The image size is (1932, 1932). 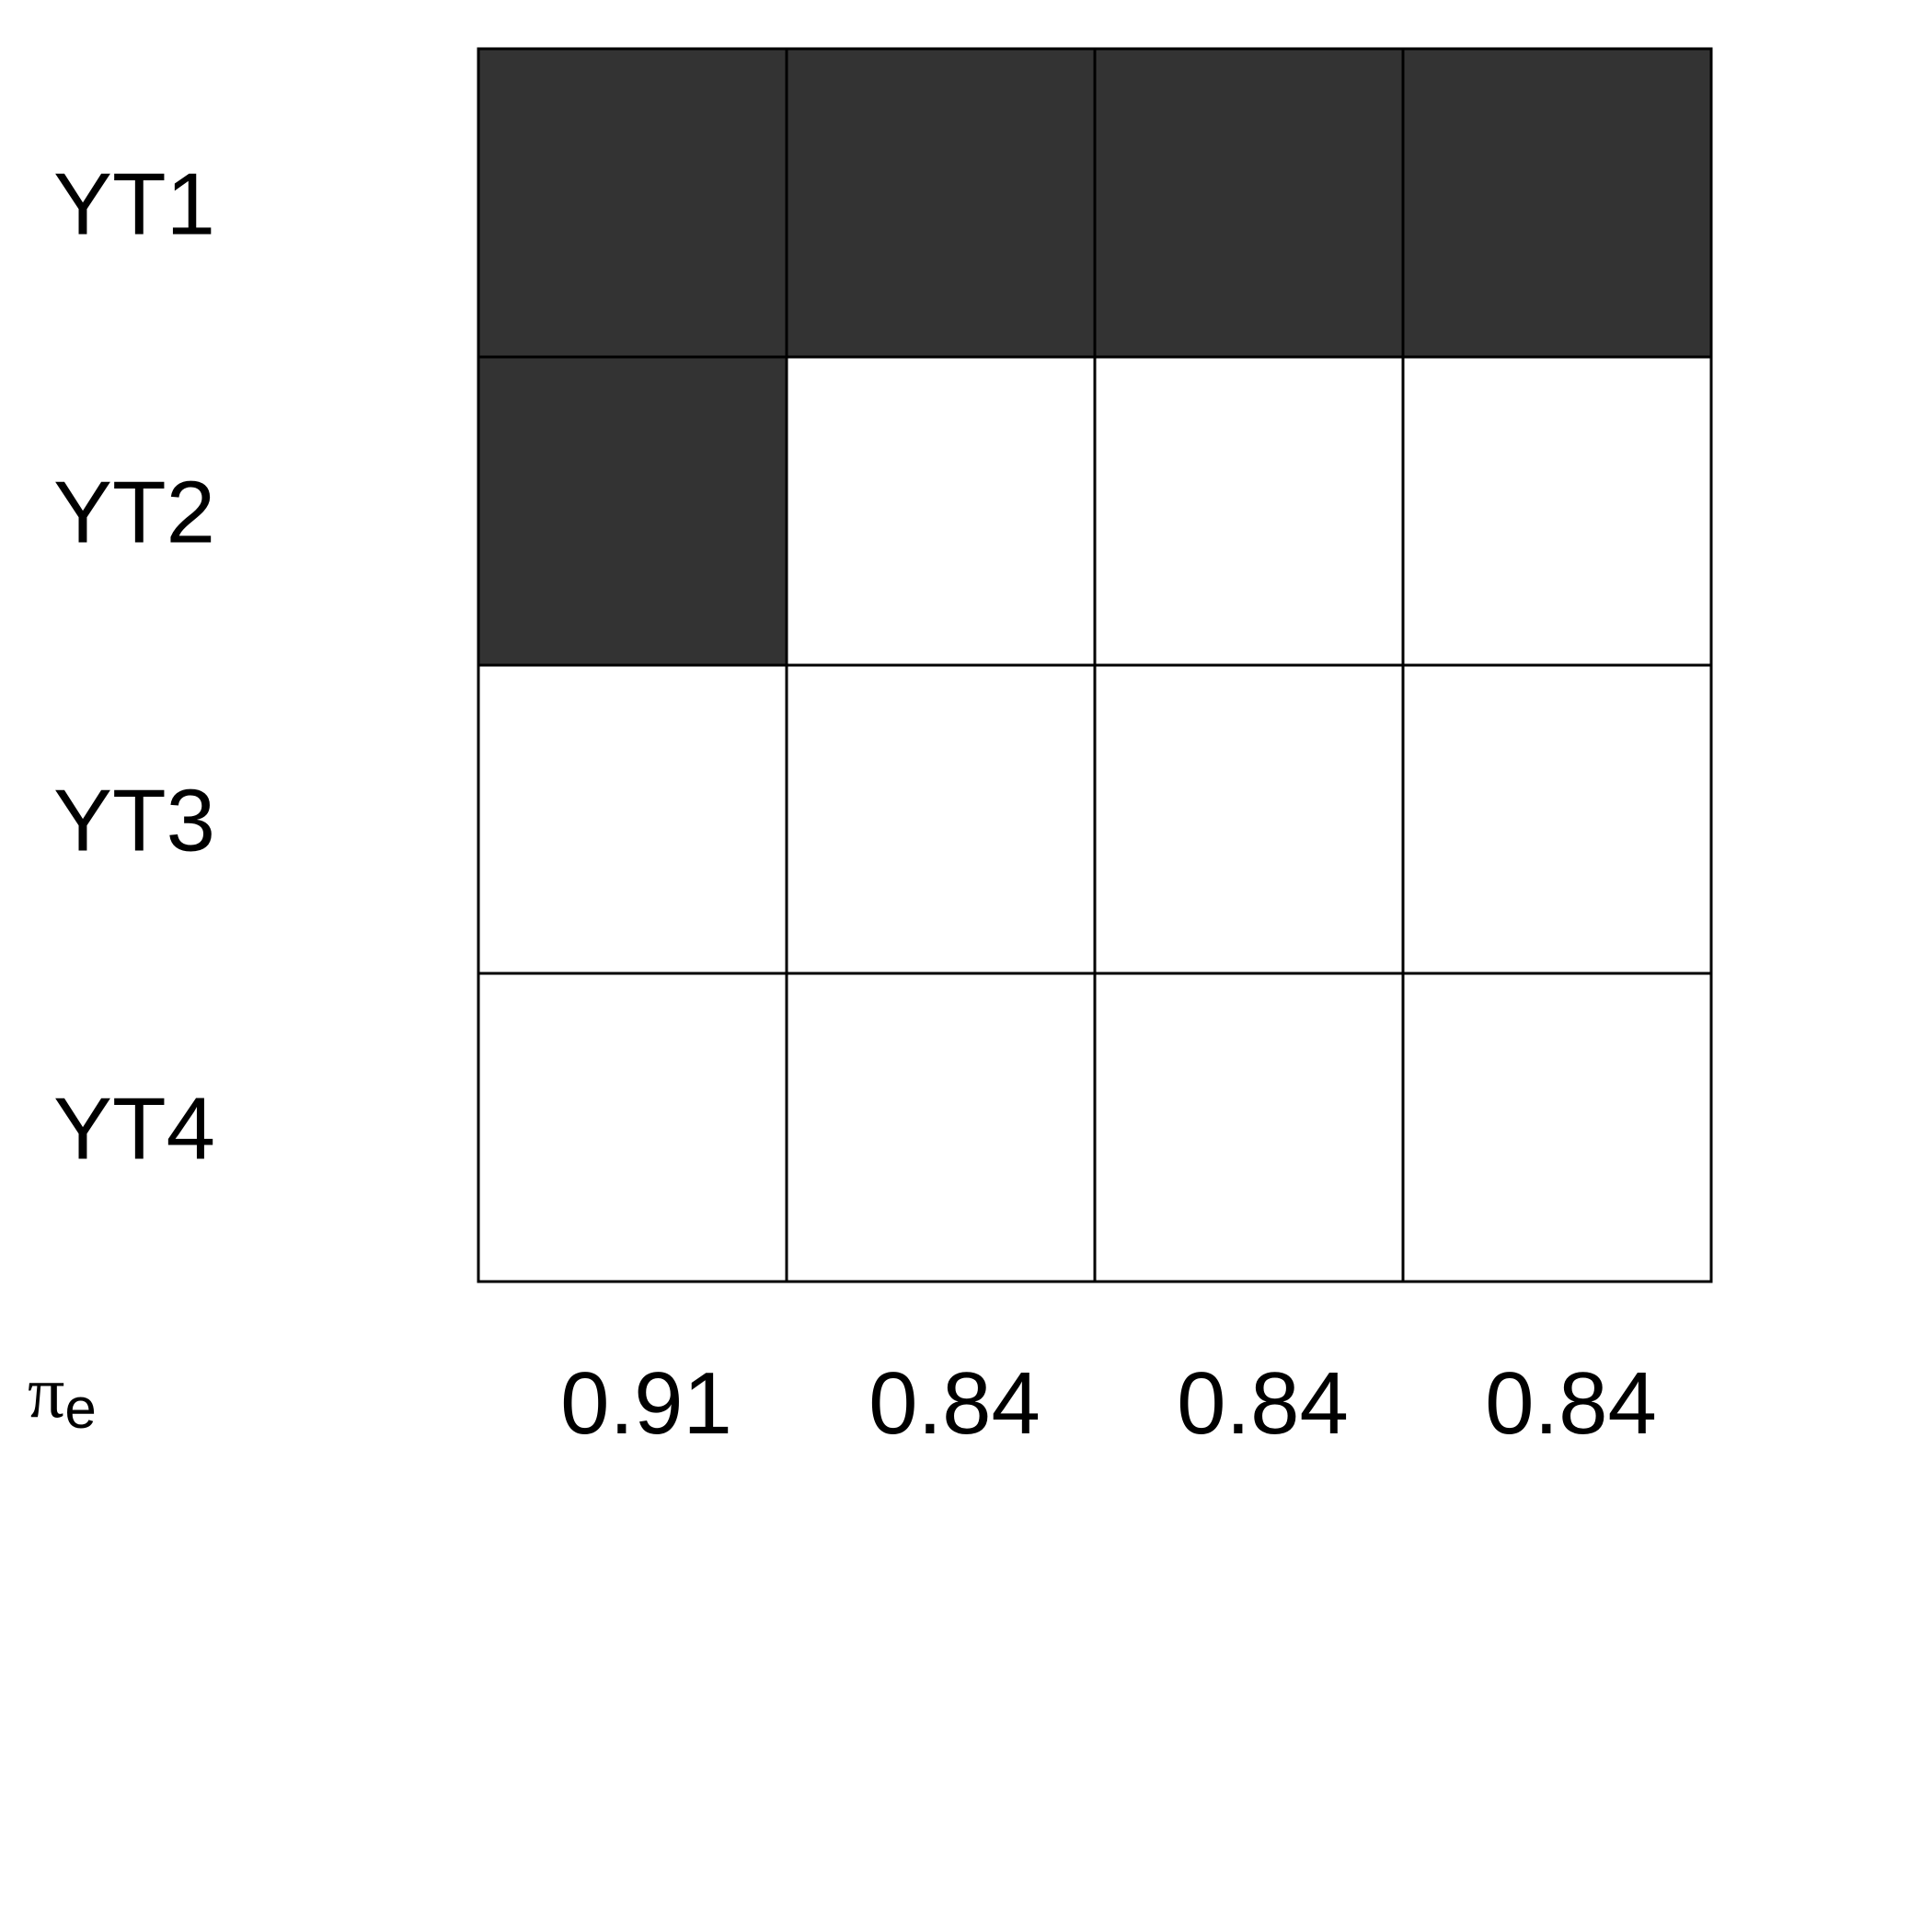 I want to click on row-label-yt4: YT4, so click(x=134, y=1129).